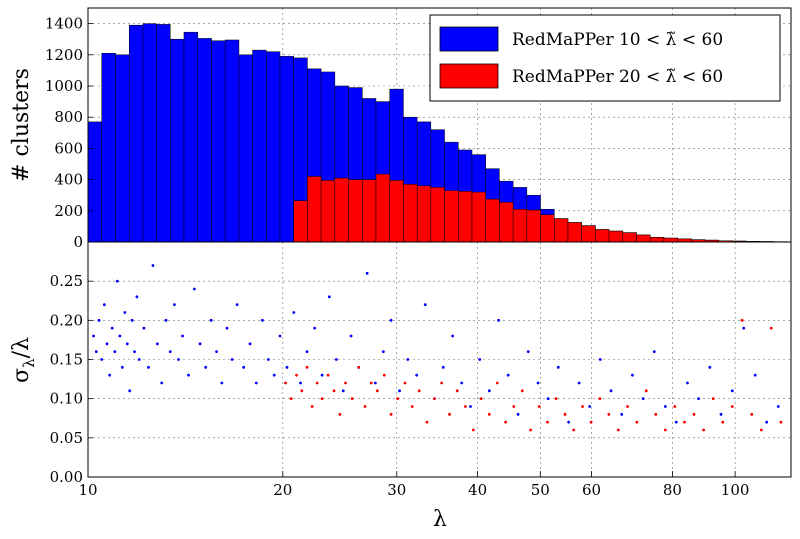 The width and height of the screenshot is (800, 539). I want to click on scatter-x-tick-label: 20, so click(282, 490).